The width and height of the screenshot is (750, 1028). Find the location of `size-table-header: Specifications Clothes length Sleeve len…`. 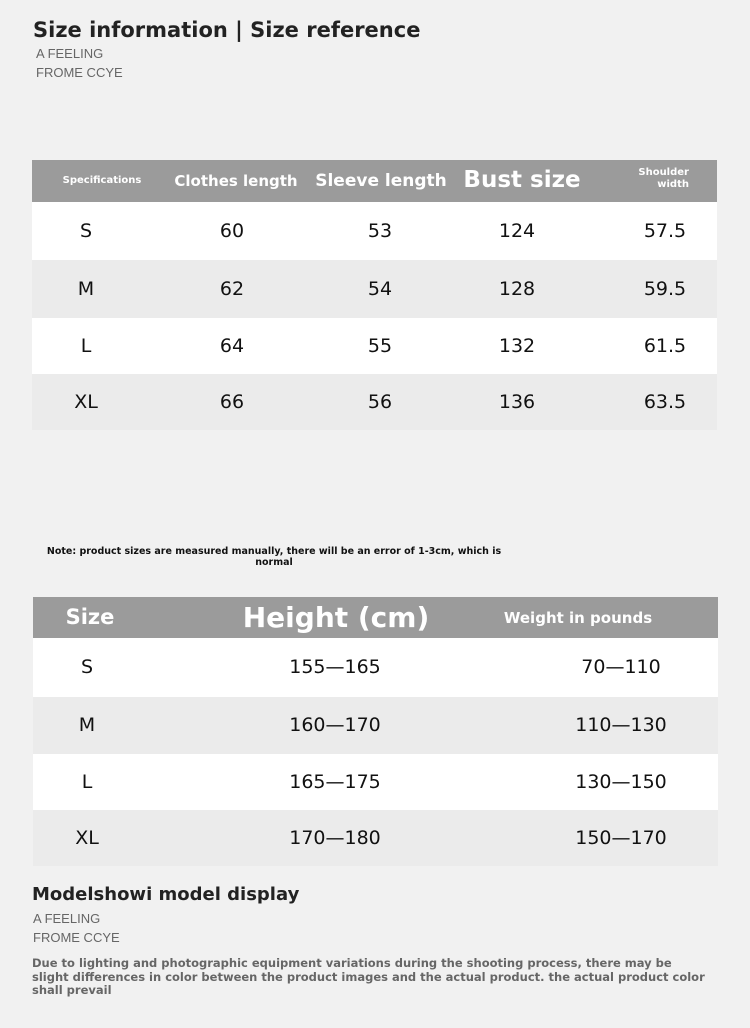

size-table-header: Specifications Clothes length Sleeve len… is located at coordinates (374, 181).